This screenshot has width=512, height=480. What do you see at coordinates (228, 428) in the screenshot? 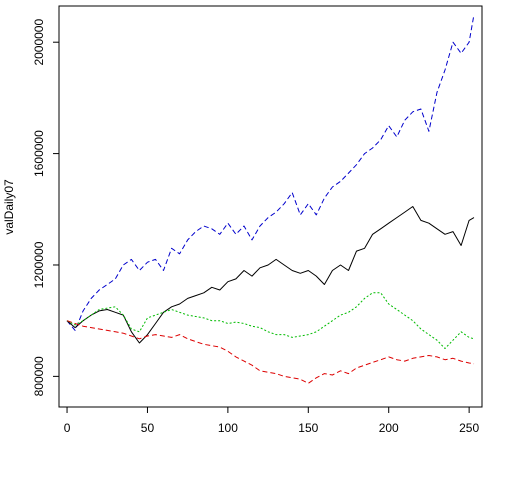
I see `x-tick-label: 100` at bounding box center [228, 428].